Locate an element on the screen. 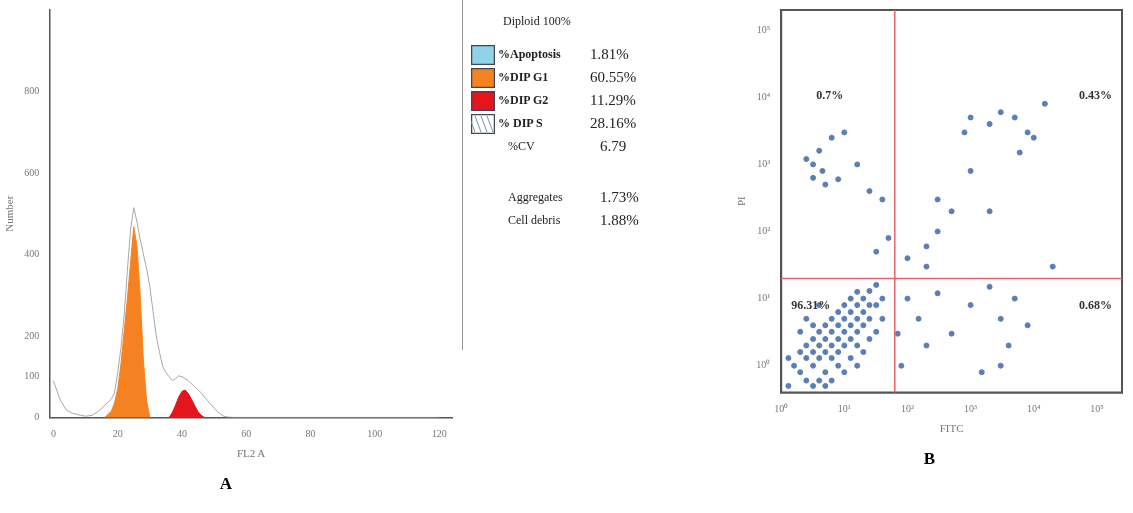 The width and height of the screenshot is (1133, 513). x-tick-label: 20 is located at coordinates (117, 434).